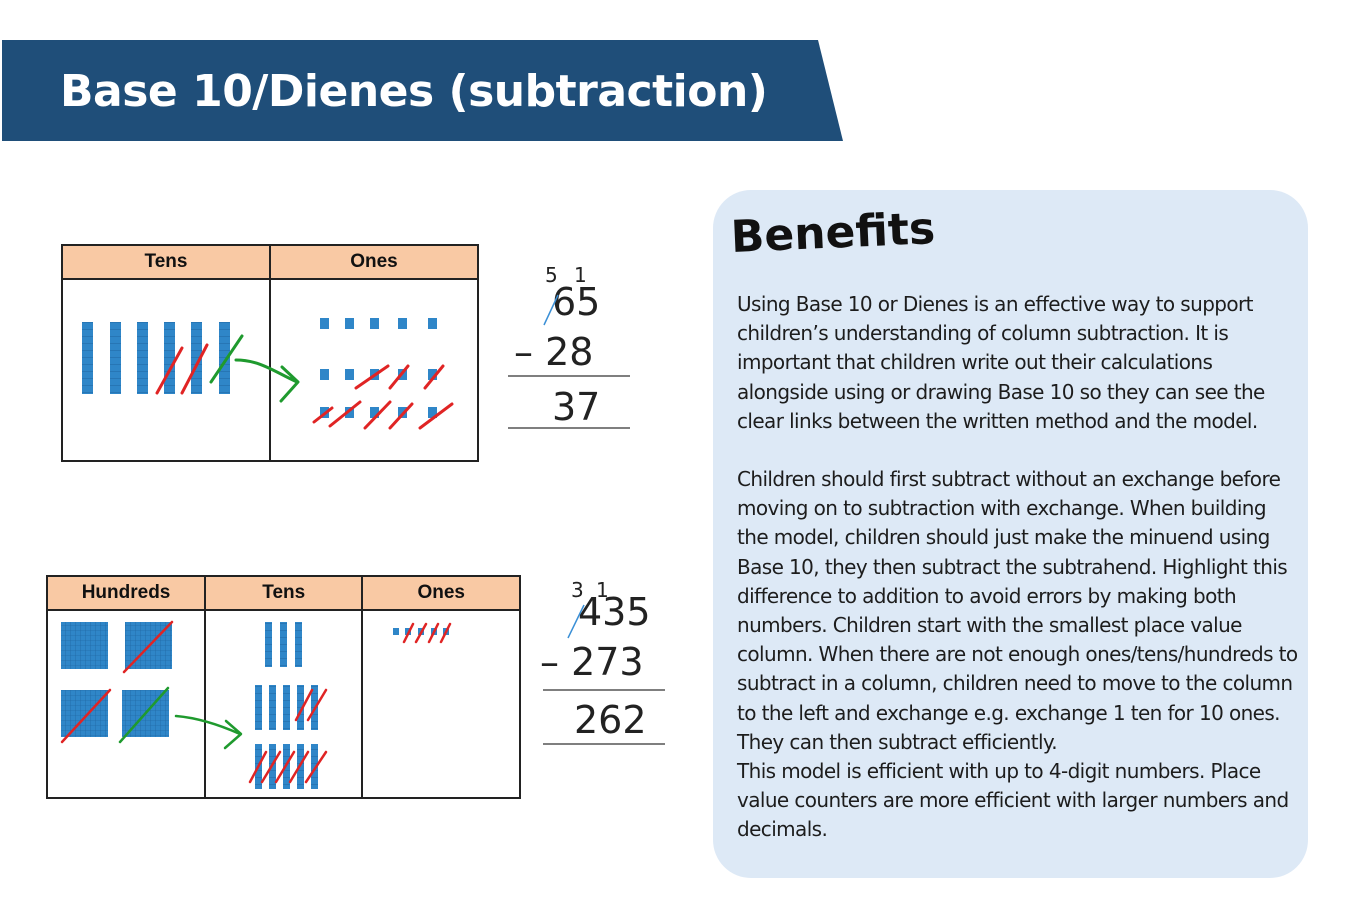 This screenshot has width=1354, height=922. What do you see at coordinates (577, 590) in the screenshot?
I see `exchange-digit-hundreds: 3` at bounding box center [577, 590].